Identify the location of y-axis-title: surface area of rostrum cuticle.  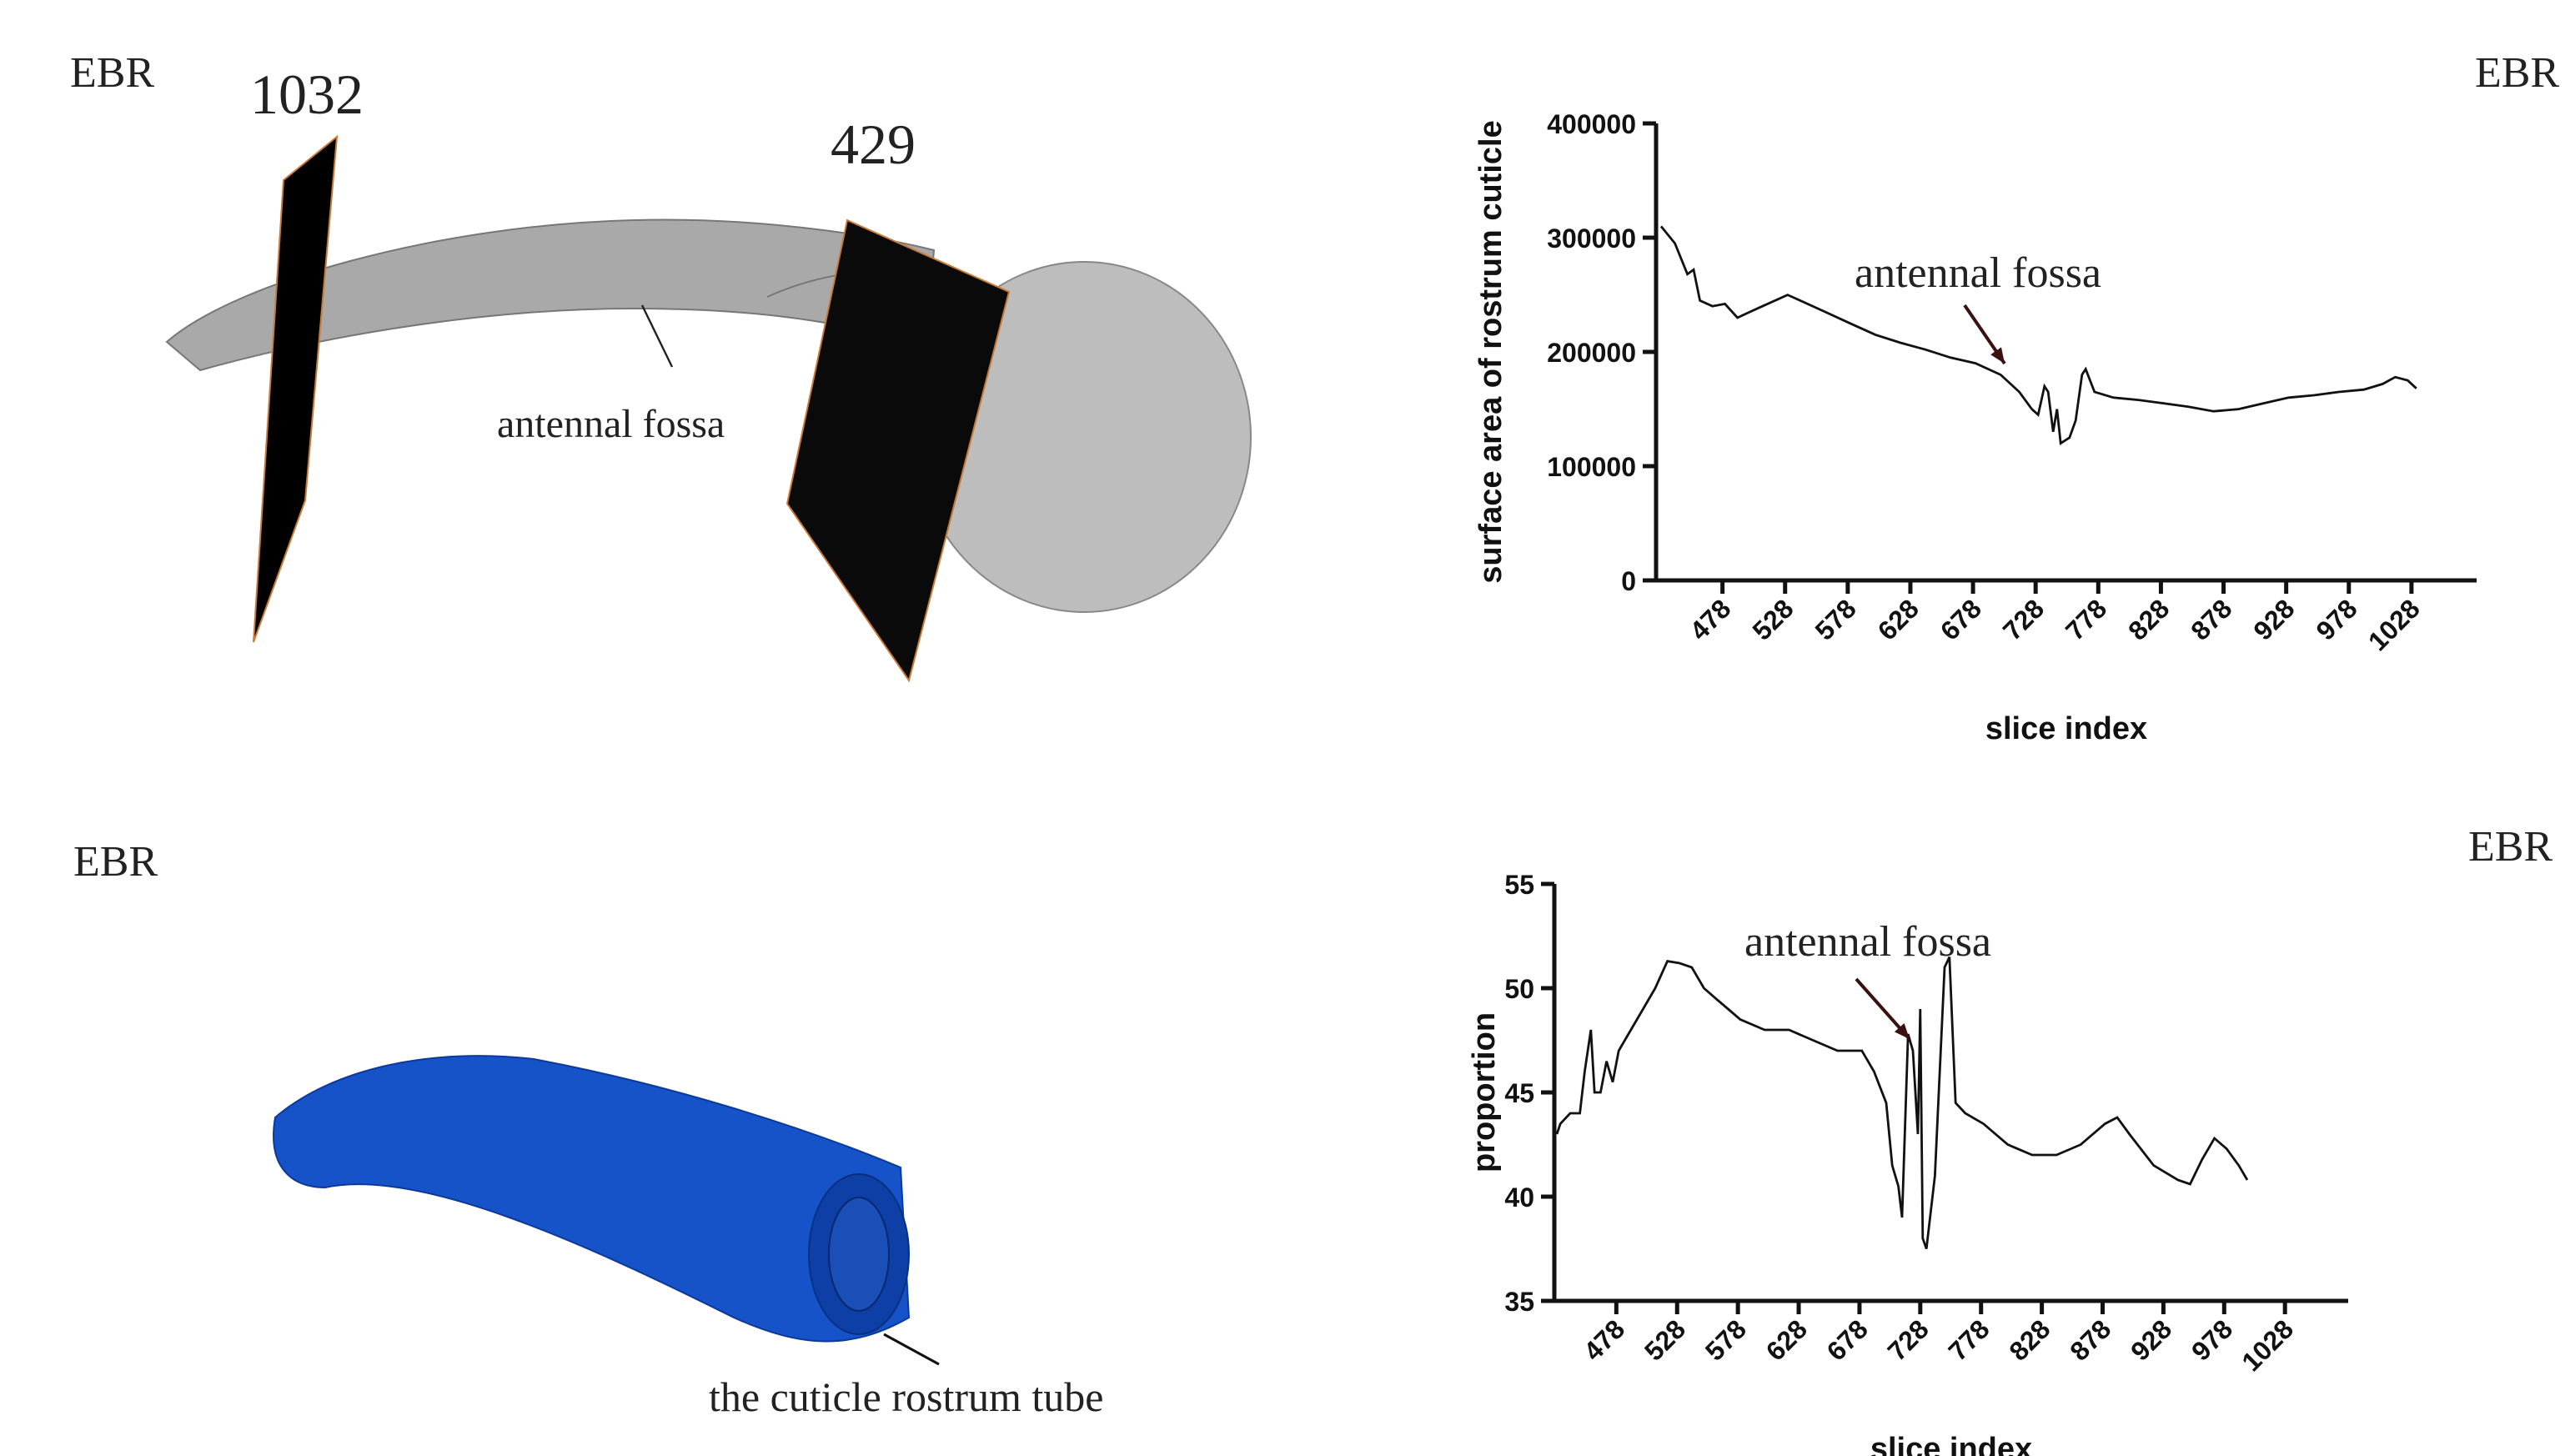
(1490, 351).